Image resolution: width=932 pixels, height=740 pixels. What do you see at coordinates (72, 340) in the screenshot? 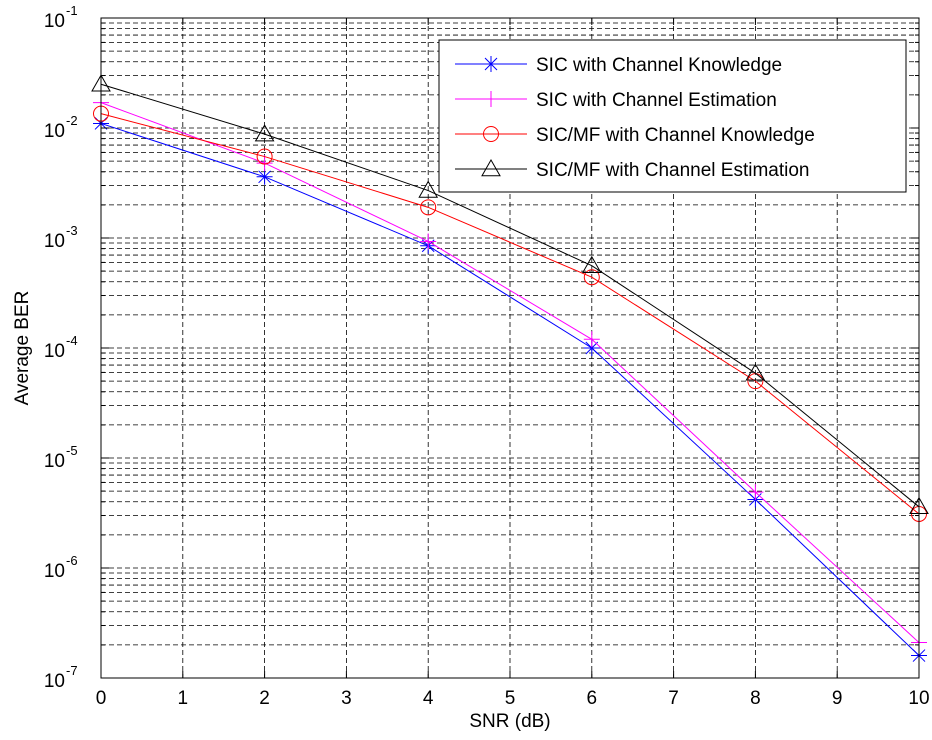
I see `y-tick-exponent: -4` at bounding box center [72, 340].